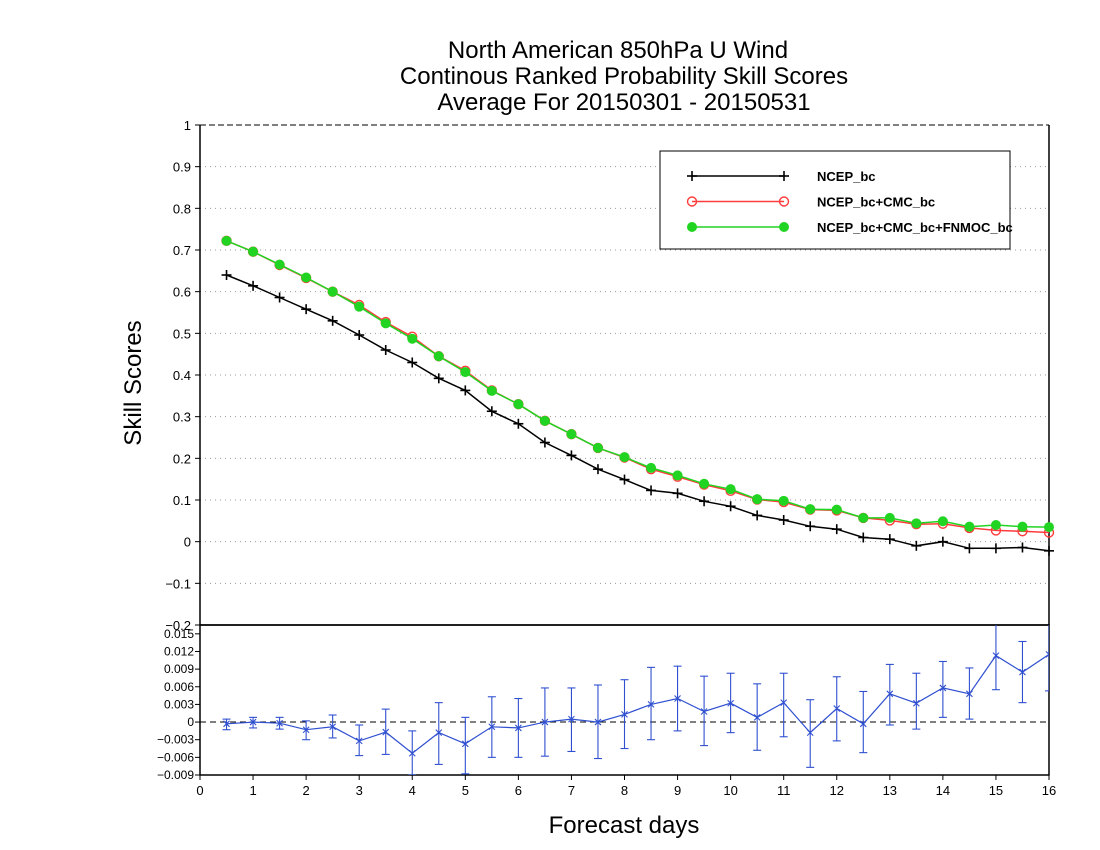 The image size is (1100, 850). I want to click on difference-line, so click(637, 703).